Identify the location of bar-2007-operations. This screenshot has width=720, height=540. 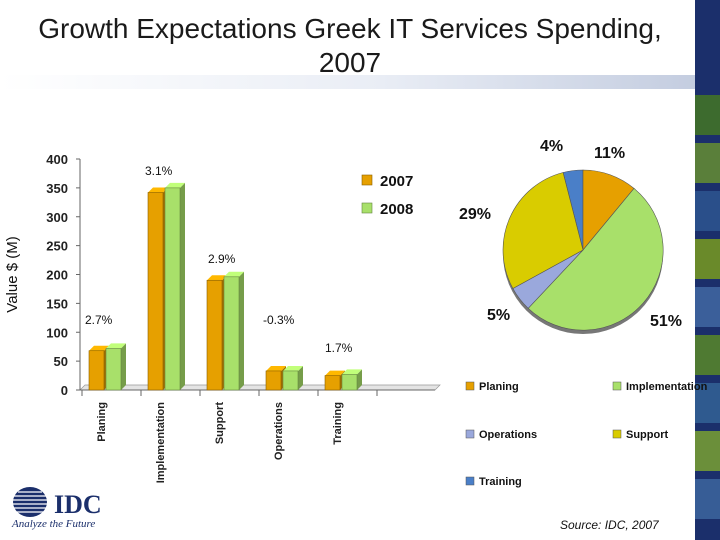
(273, 380).